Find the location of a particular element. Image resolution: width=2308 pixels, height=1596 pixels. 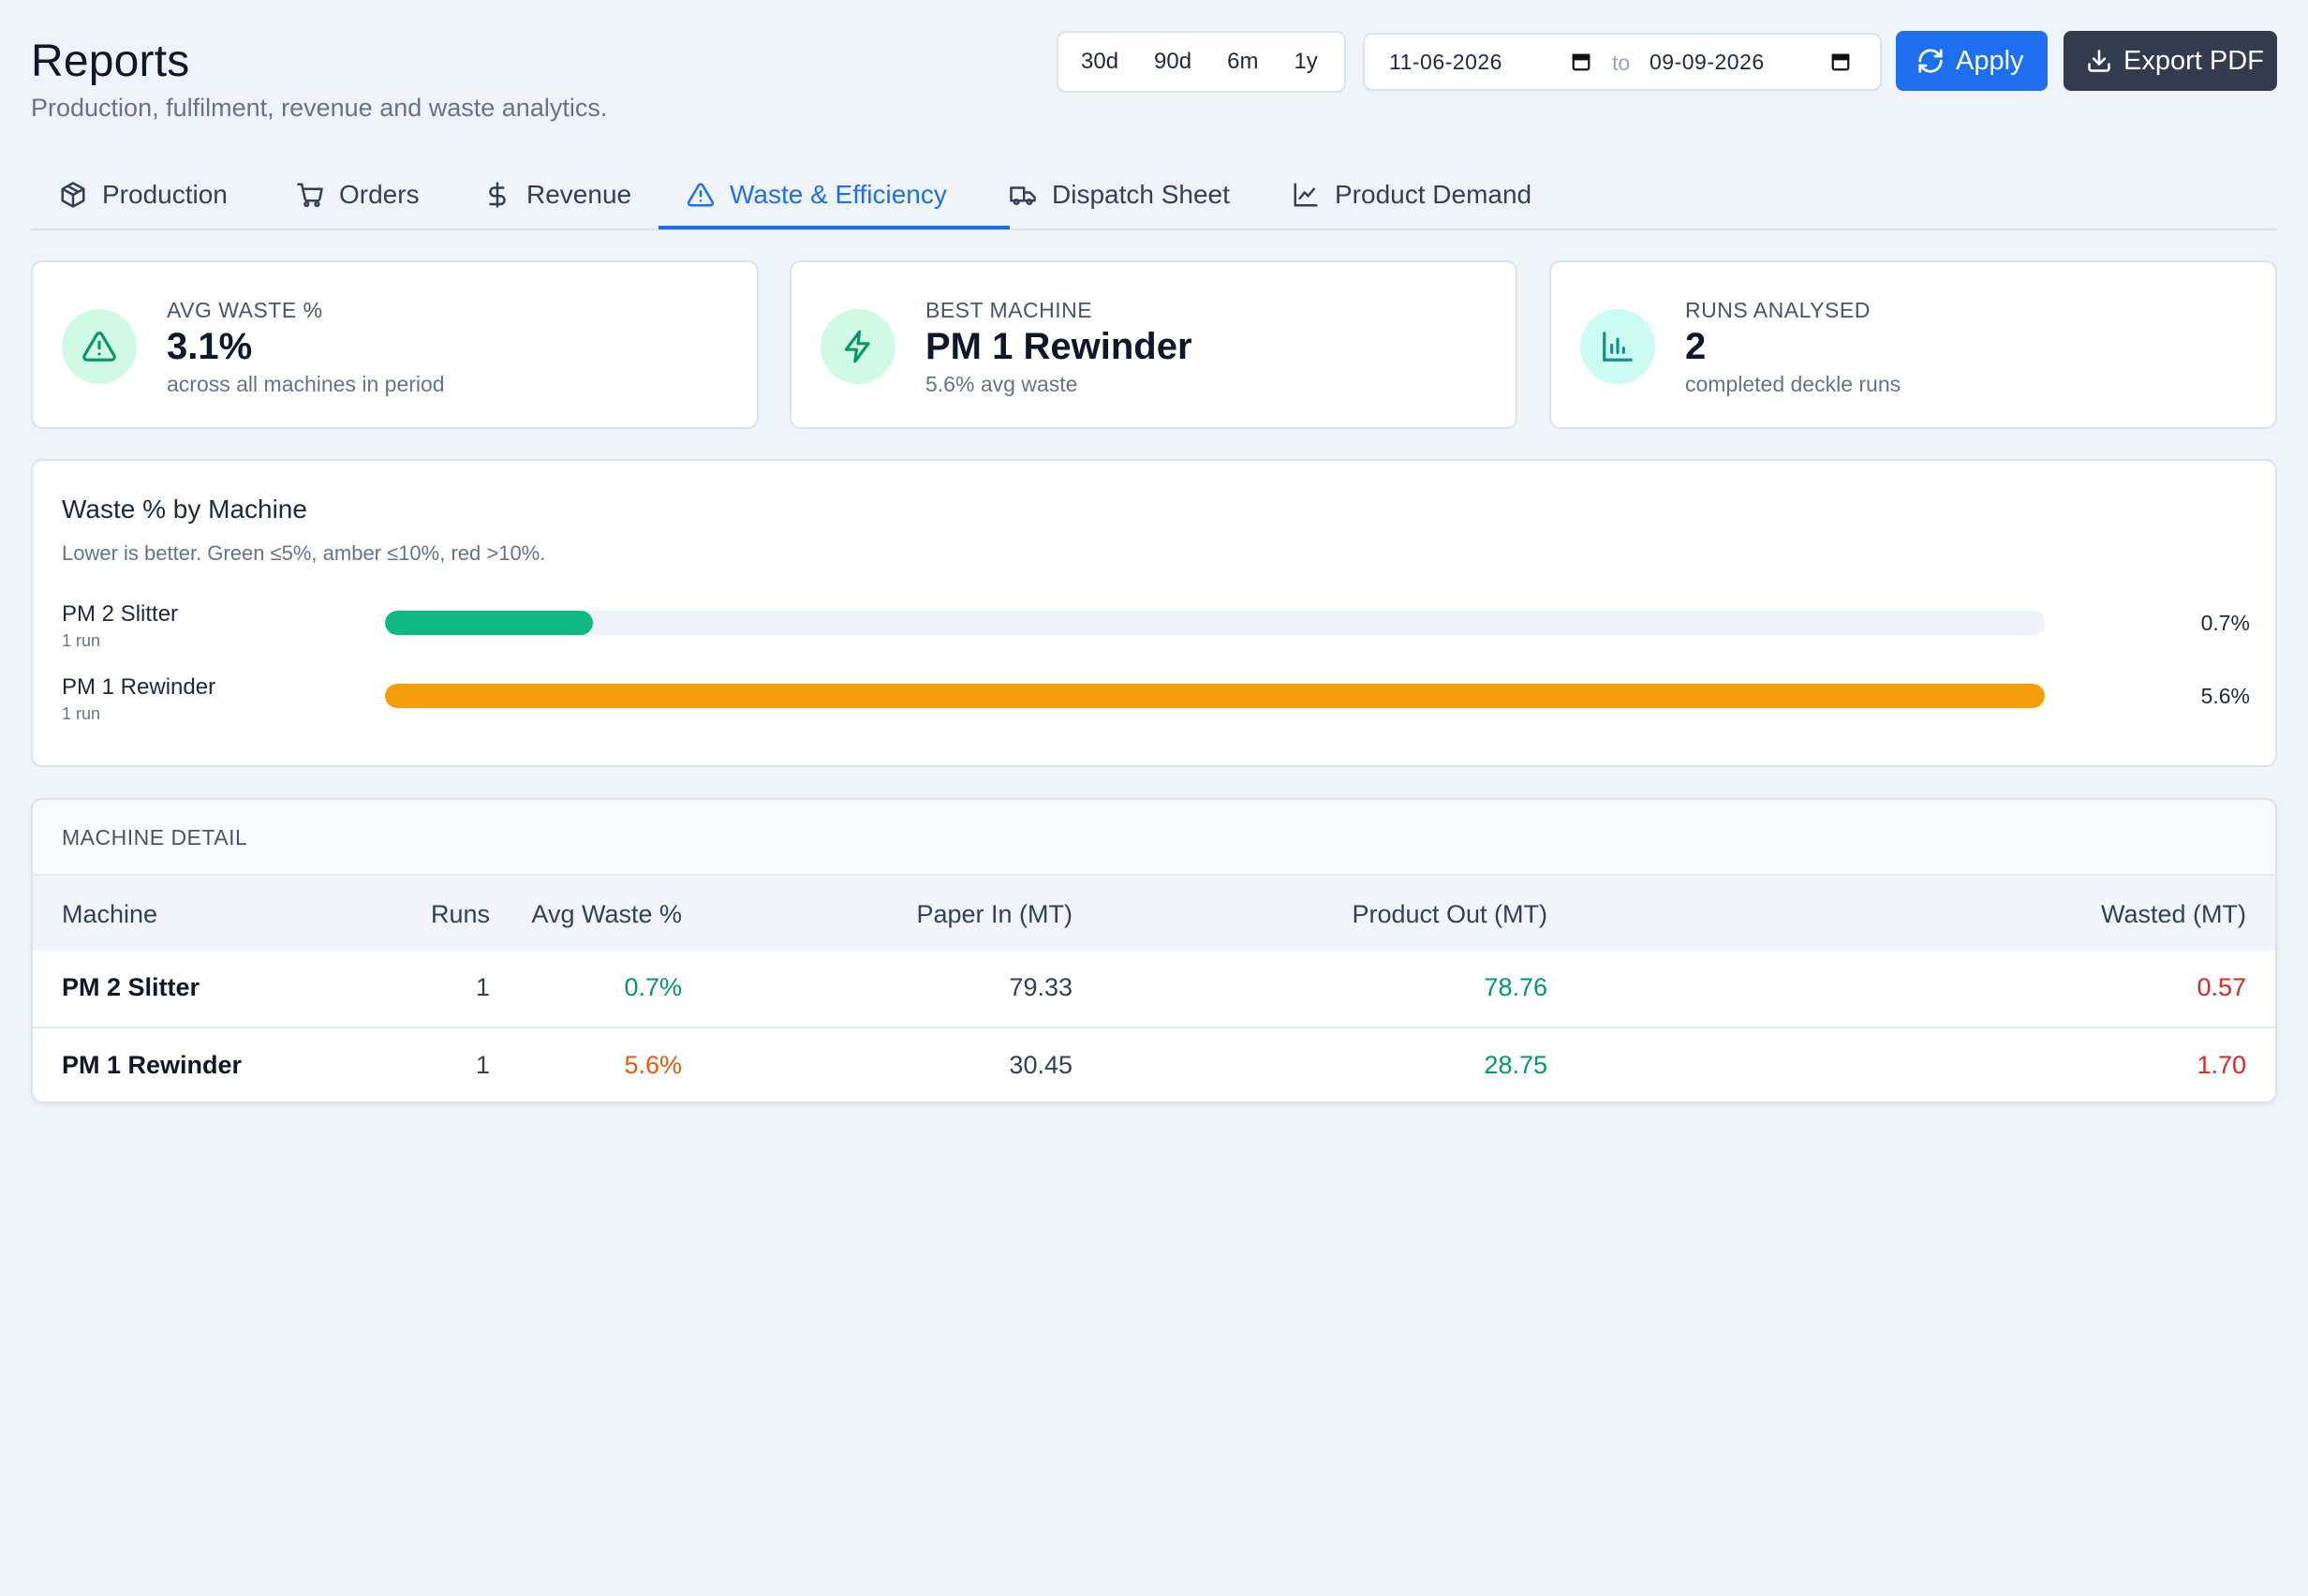

stat-label: BEST MACHINE is located at coordinates (1009, 310).